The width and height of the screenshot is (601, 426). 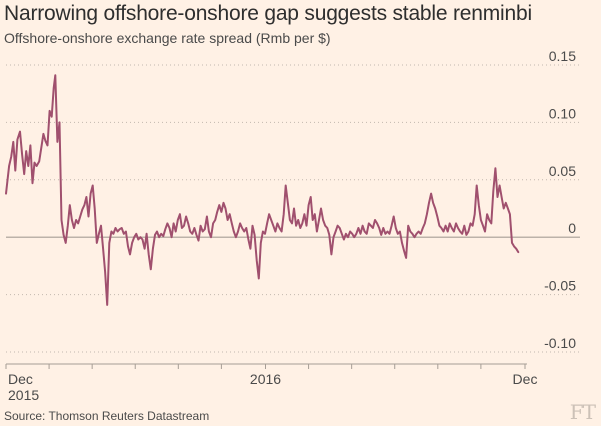 What do you see at coordinates (572, 228) in the screenshot?
I see `y-tick-label: 0` at bounding box center [572, 228].